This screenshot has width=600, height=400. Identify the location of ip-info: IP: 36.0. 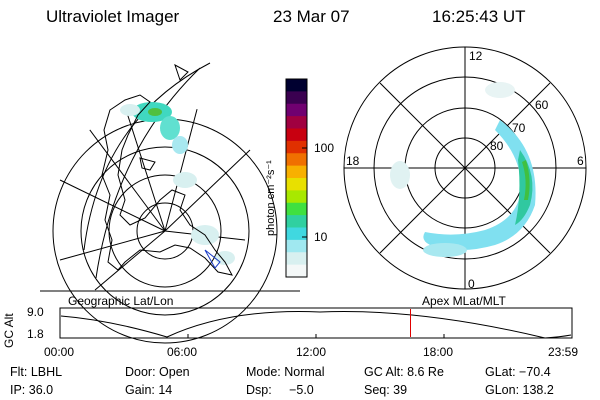
(32, 390).